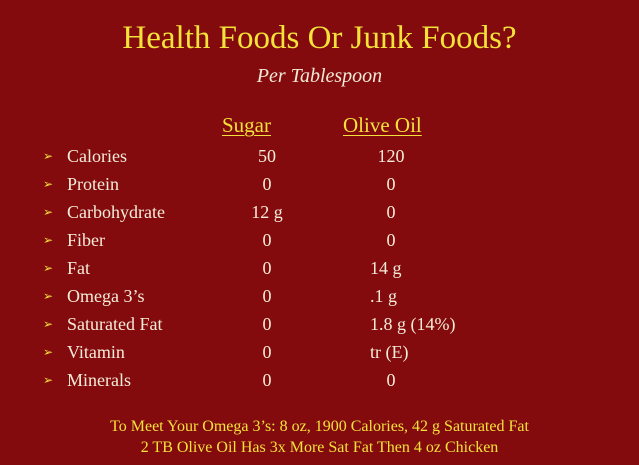 This screenshot has width=639, height=465. What do you see at coordinates (99, 380) in the screenshot?
I see `row-label: Minerals` at bounding box center [99, 380].